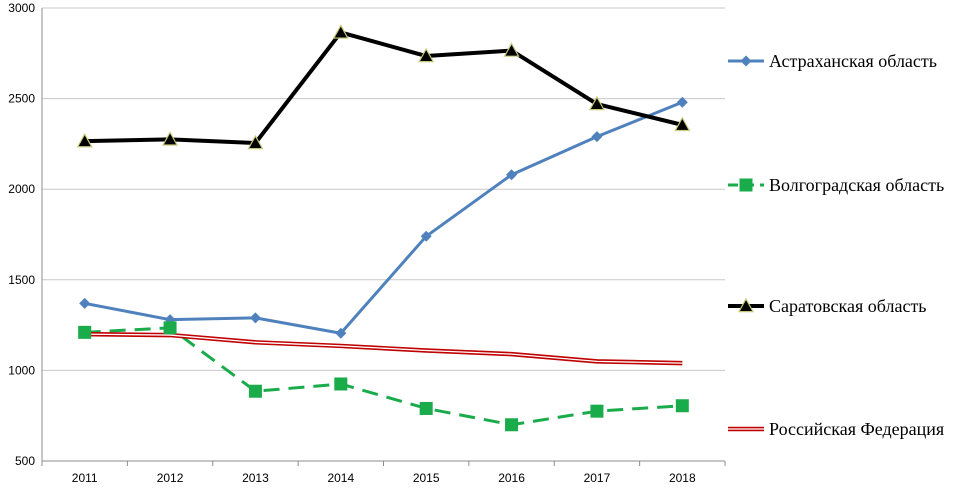  Describe the element at coordinates (383, 348) in the screenshot. I see `series-4-line-inner` at that location.